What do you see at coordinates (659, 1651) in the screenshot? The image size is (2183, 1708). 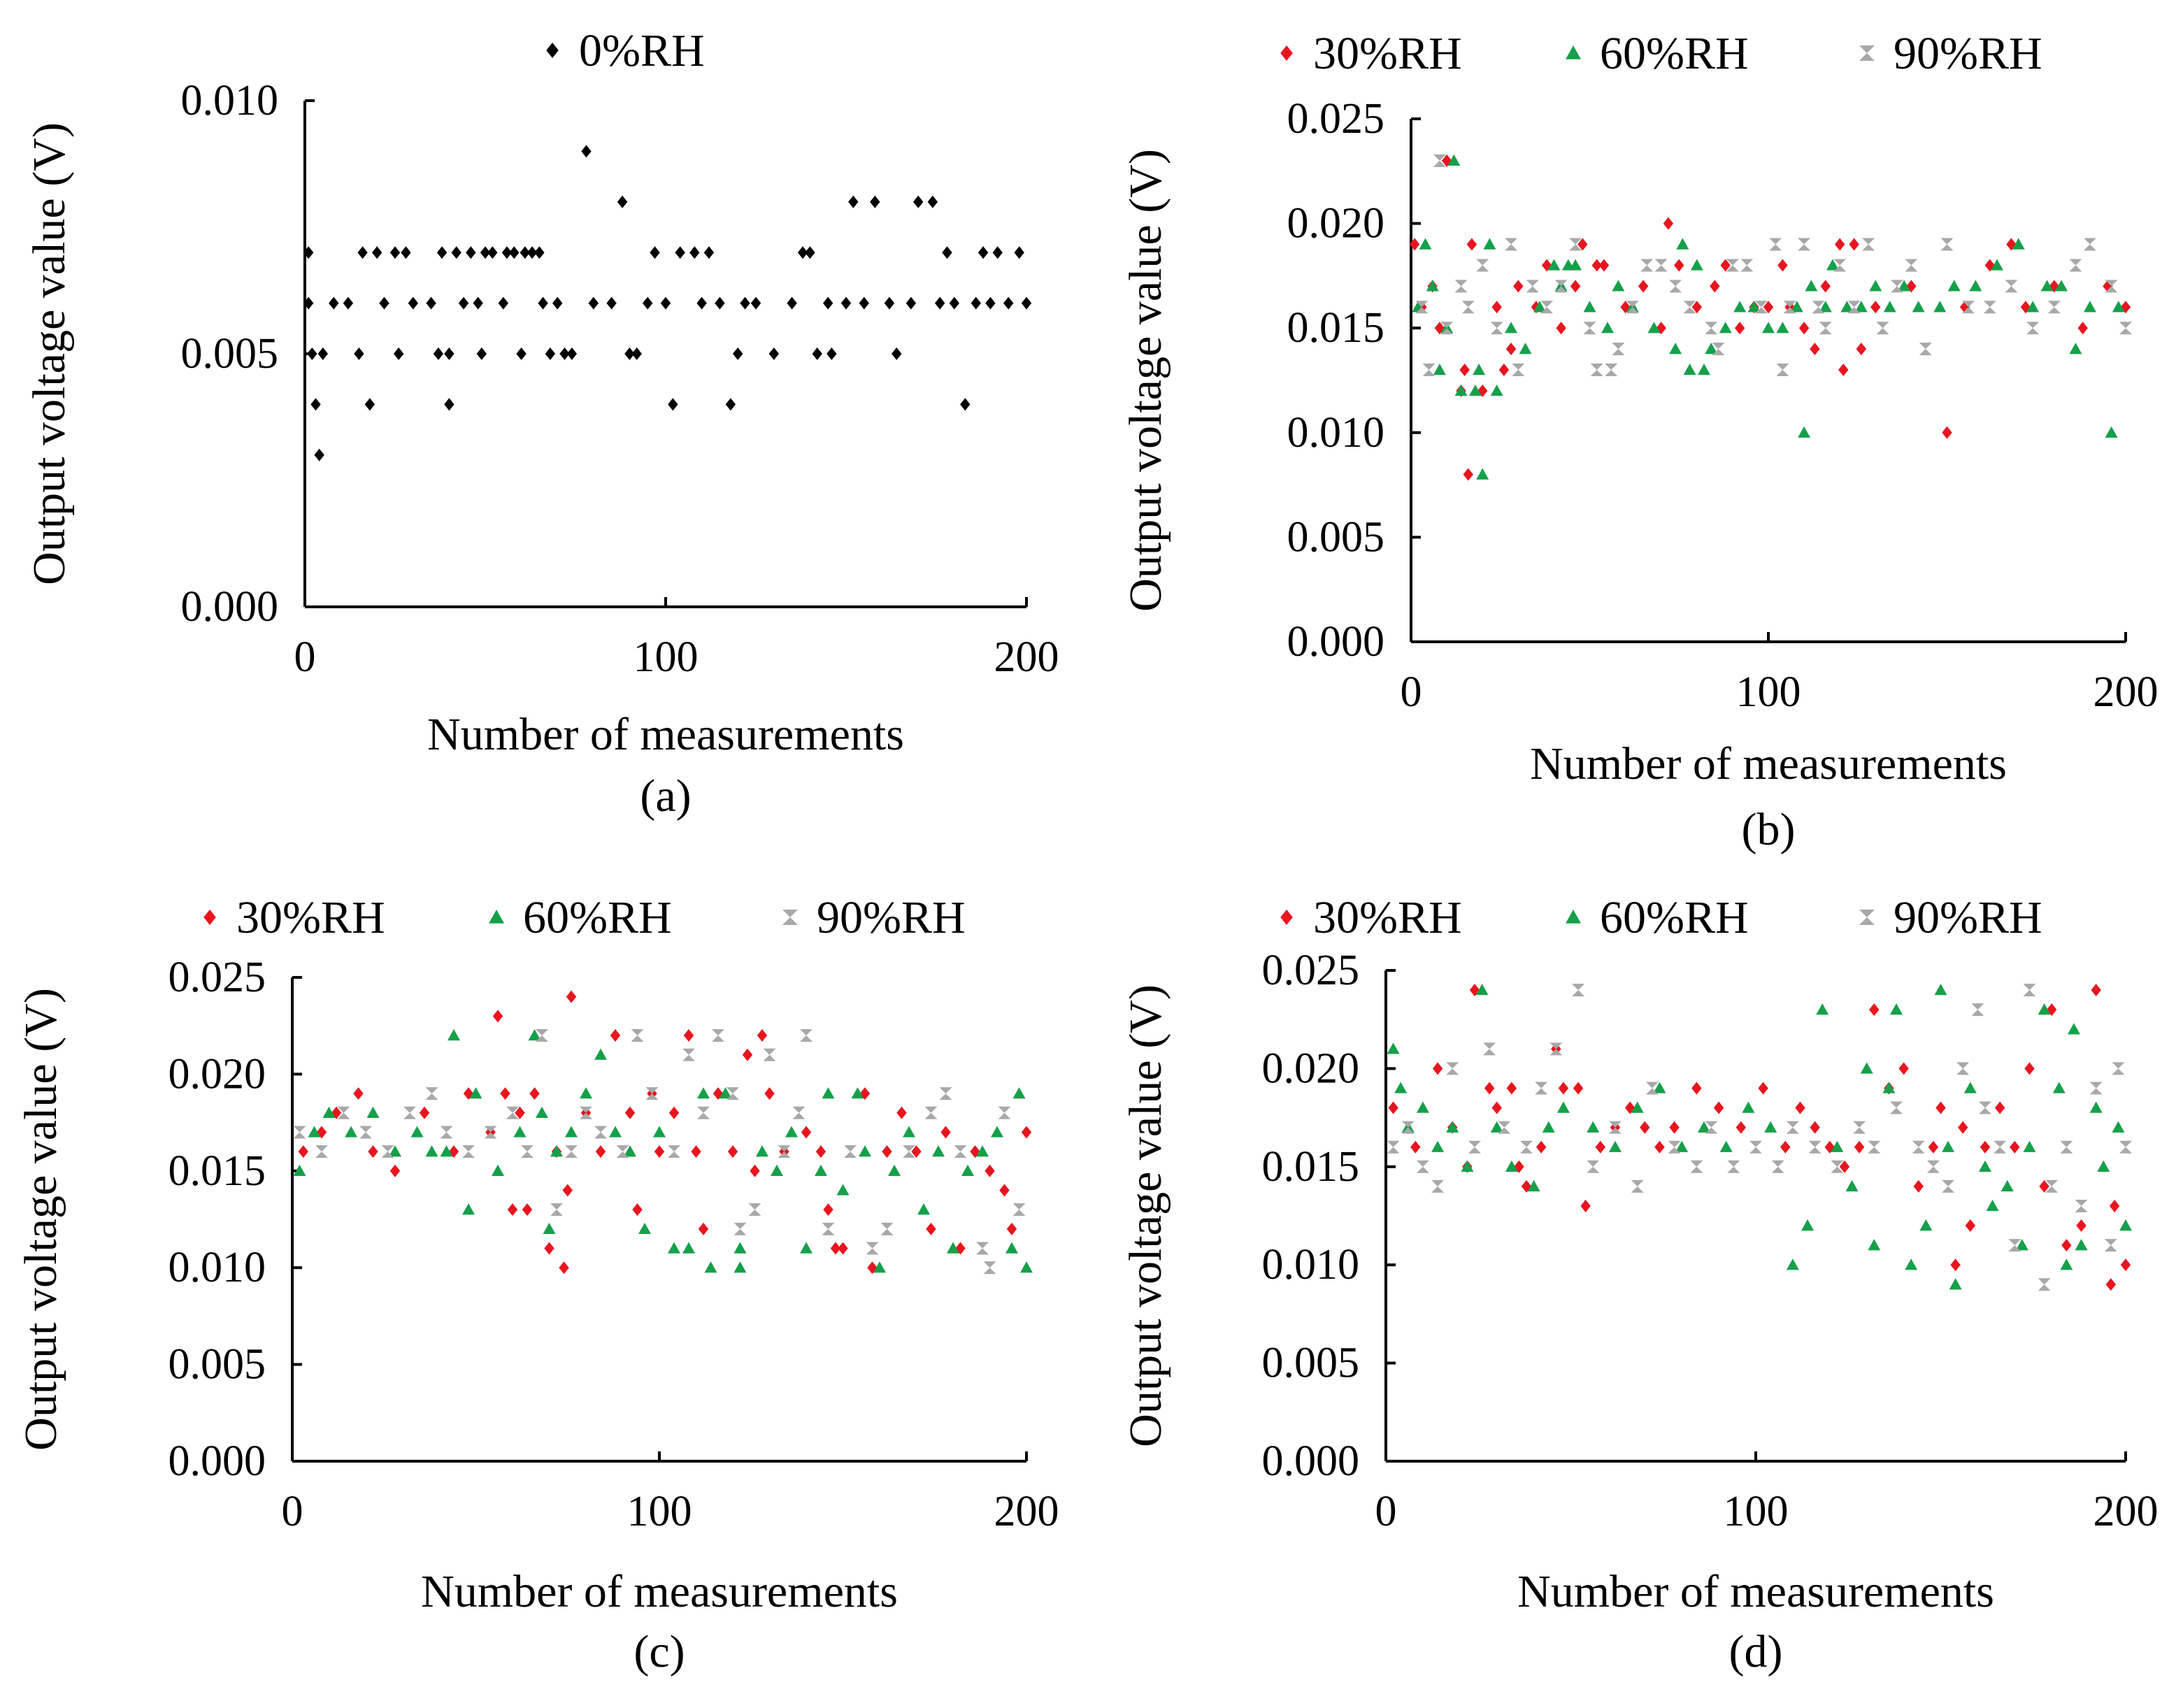 I see `panel-caption: (c)` at bounding box center [659, 1651].